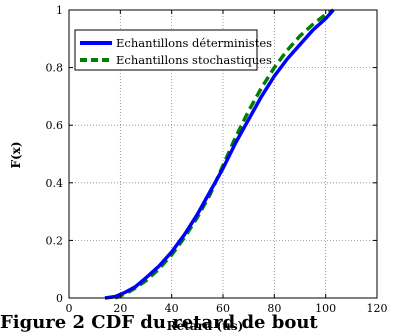 The image size is (400, 335). I want to click on x-tick-label: 40, so click(172, 308).